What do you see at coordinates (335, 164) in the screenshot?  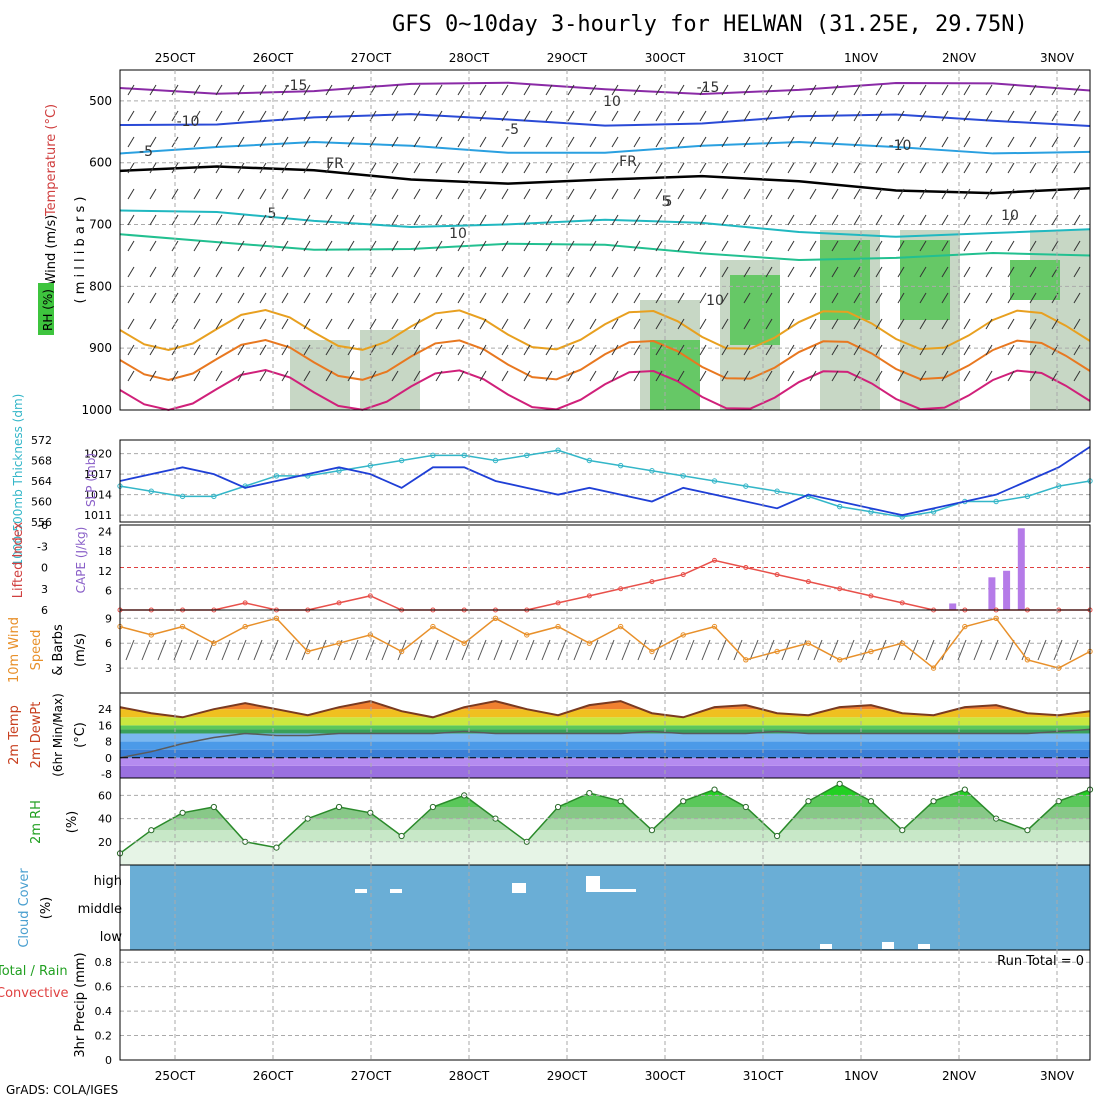 I see `isotherm-label: FR` at bounding box center [335, 164].